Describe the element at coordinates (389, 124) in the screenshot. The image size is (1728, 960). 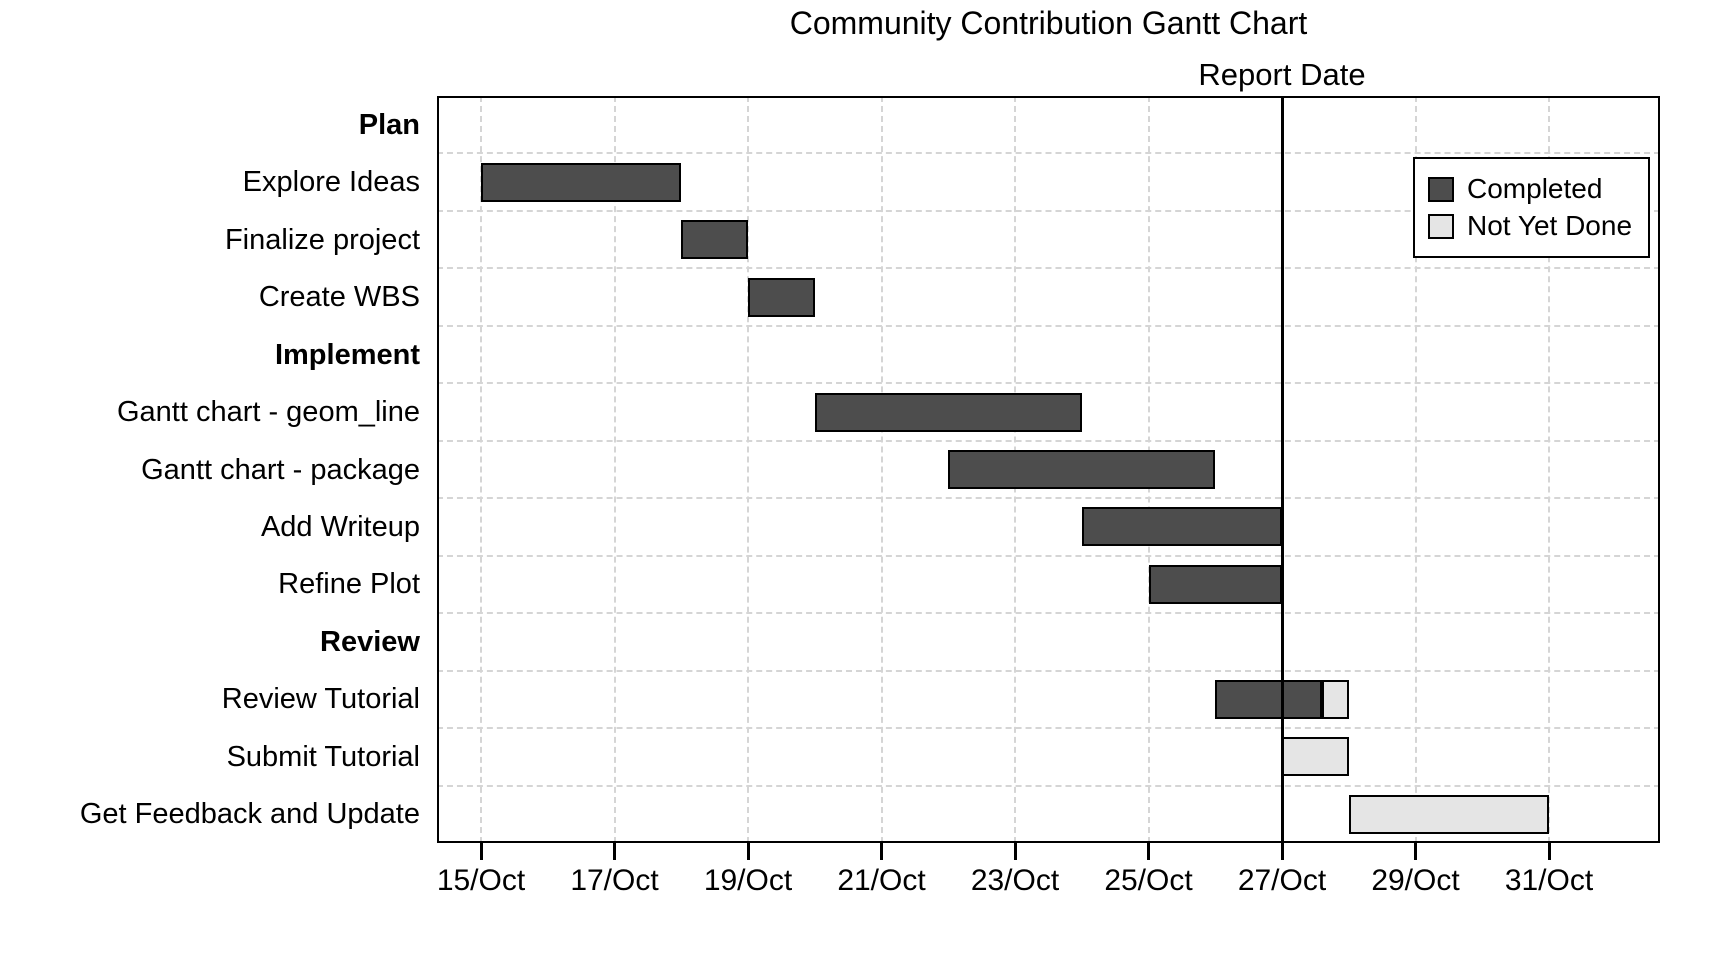
I see `y-axis-group-label: Plan` at that location.